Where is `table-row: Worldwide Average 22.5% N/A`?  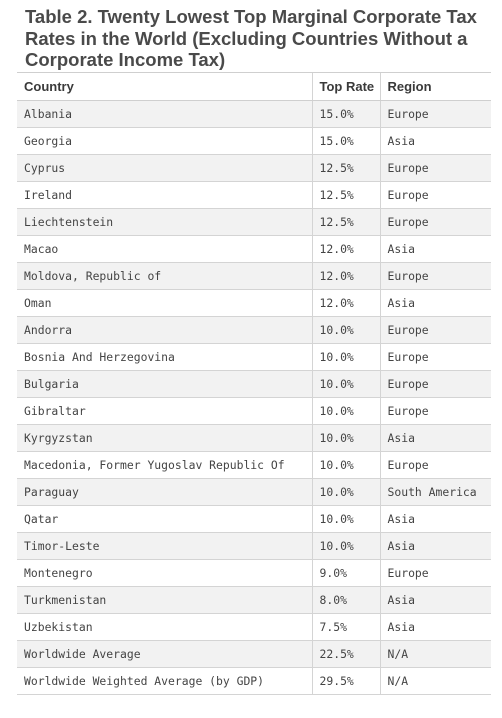 table-row: Worldwide Average 22.5% N/A is located at coordinates (254, 654).